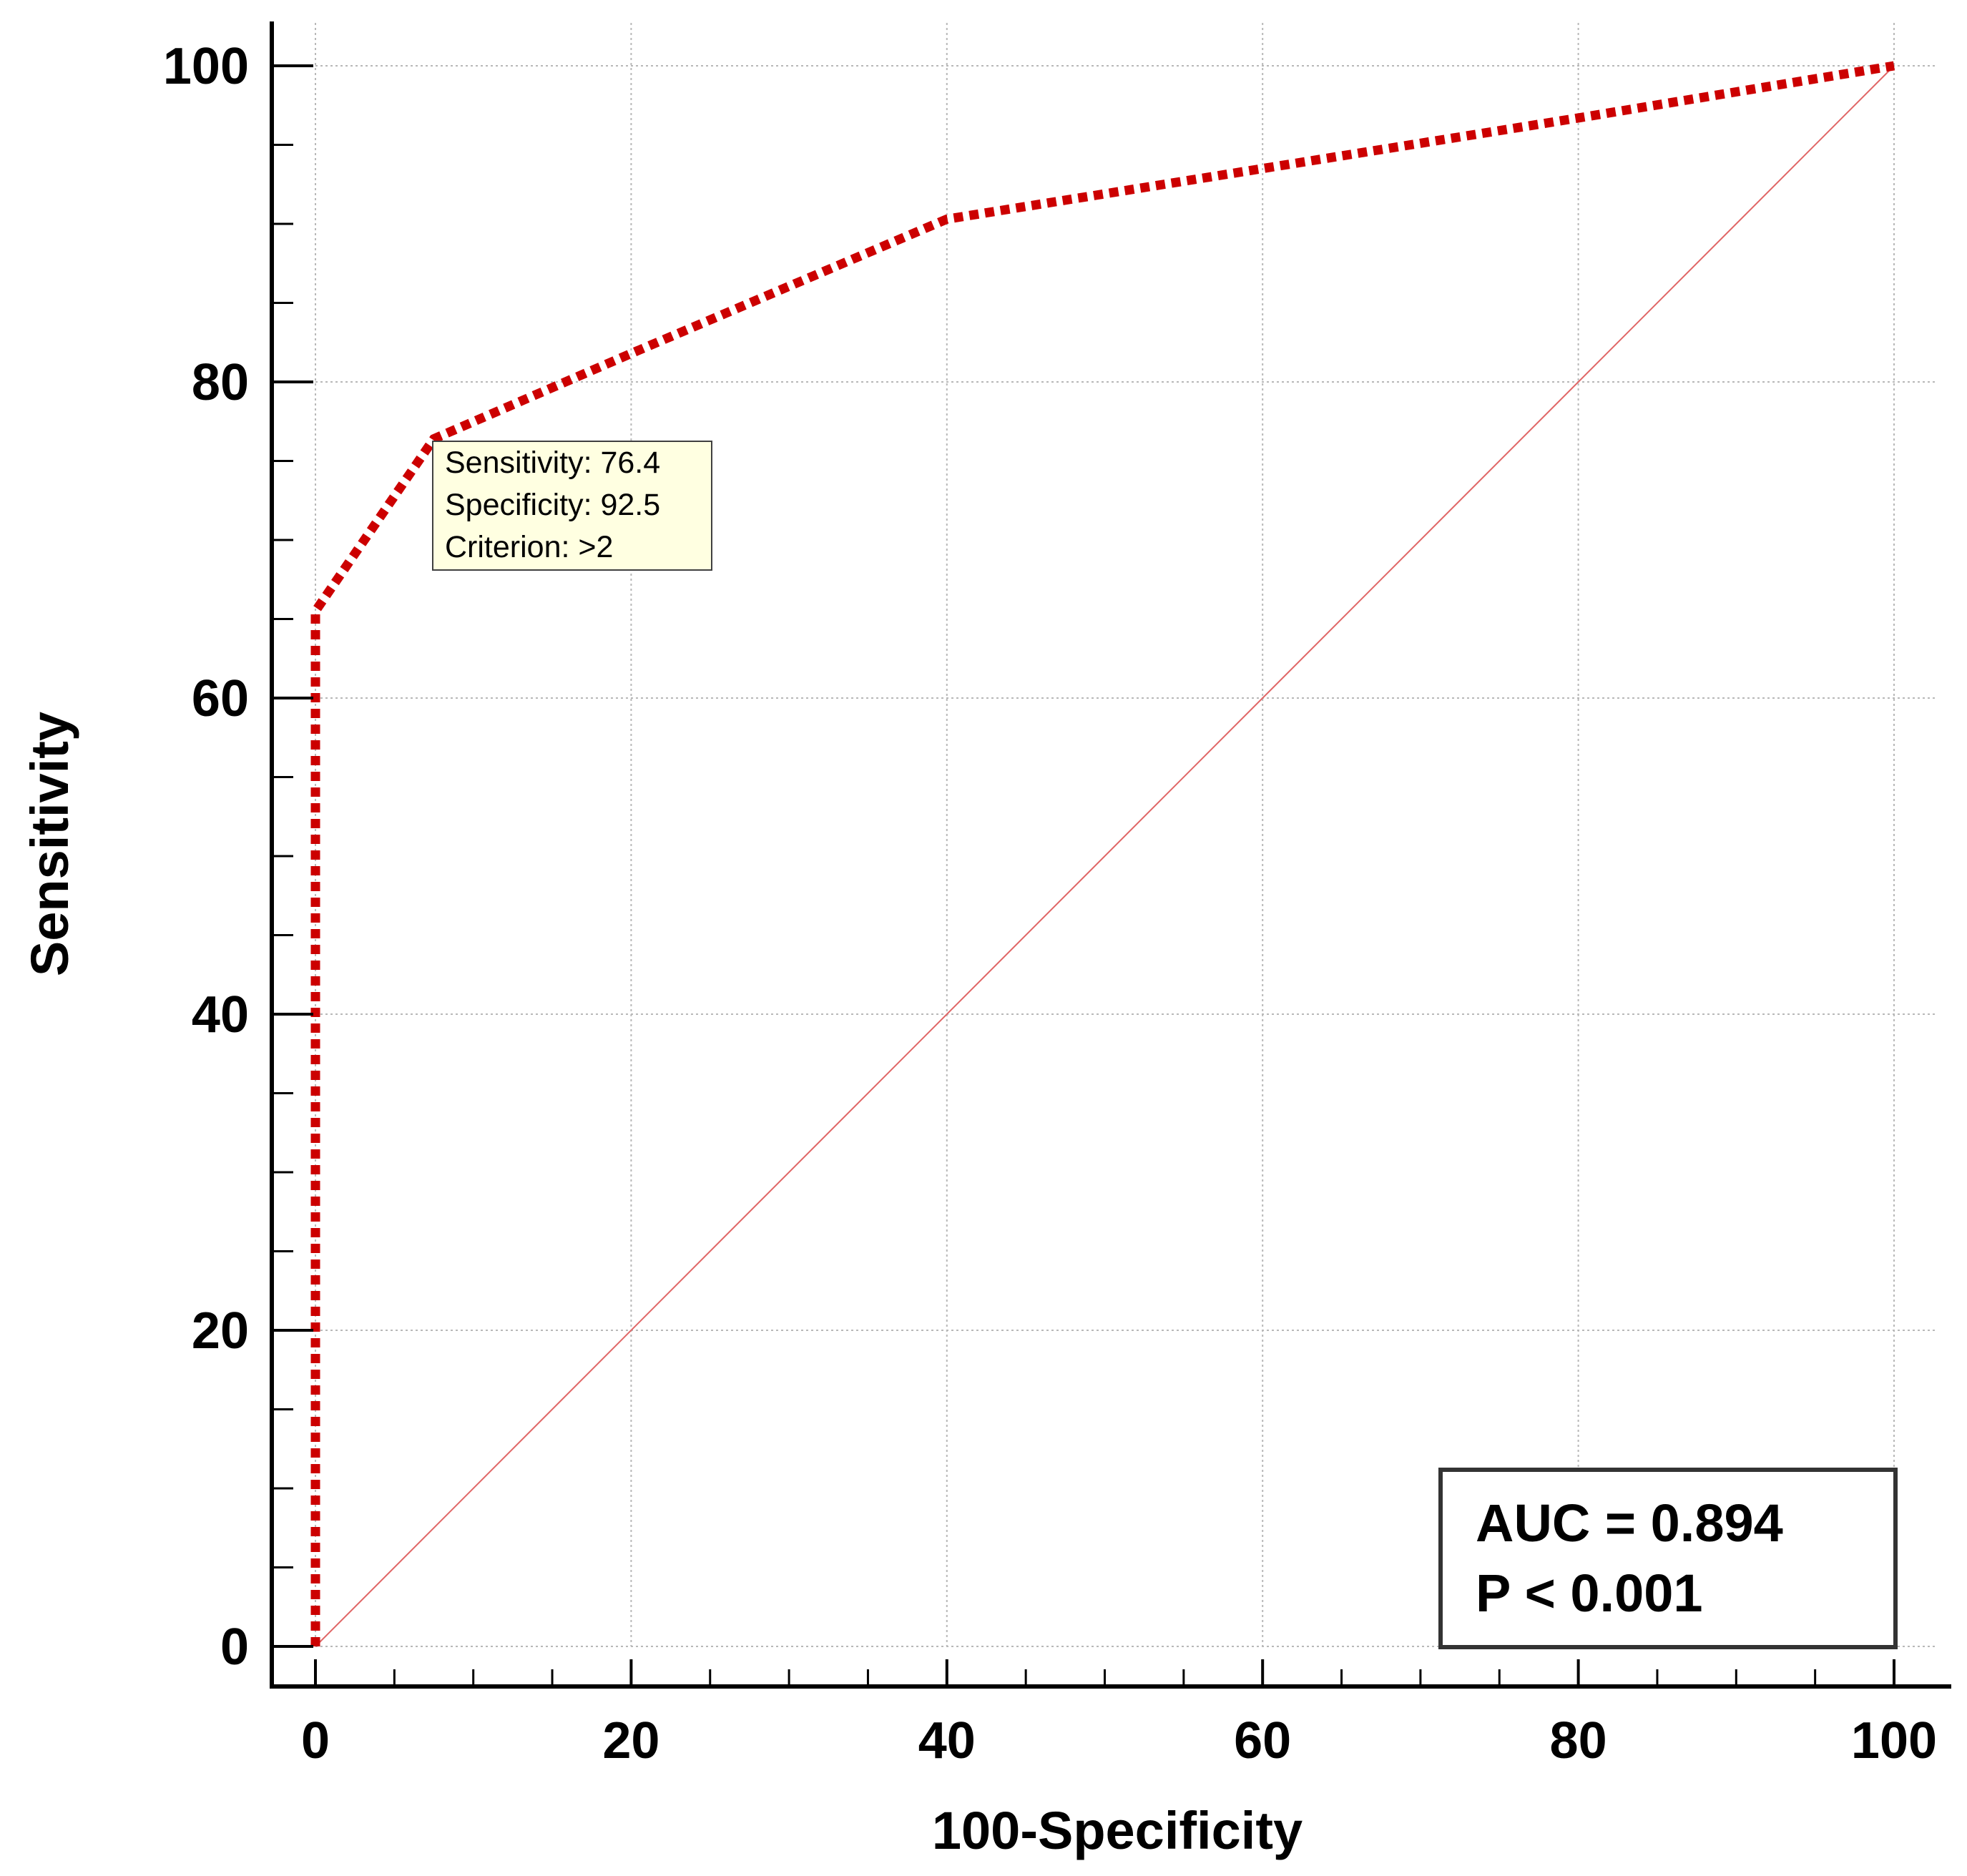  What do you see at coordinates (221, 1331) in the screenshot?
I see `y-tick-label: 20` at bounding box center [221, 1331].